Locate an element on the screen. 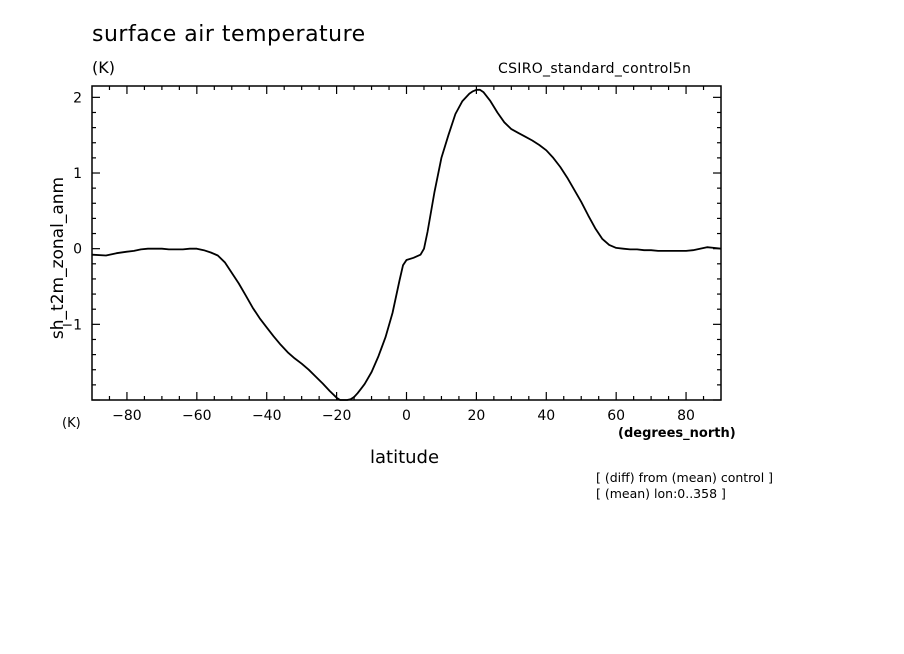  annotation-mean: [ (mean) lon:0..358 ] is located at coordinates (661, 493).